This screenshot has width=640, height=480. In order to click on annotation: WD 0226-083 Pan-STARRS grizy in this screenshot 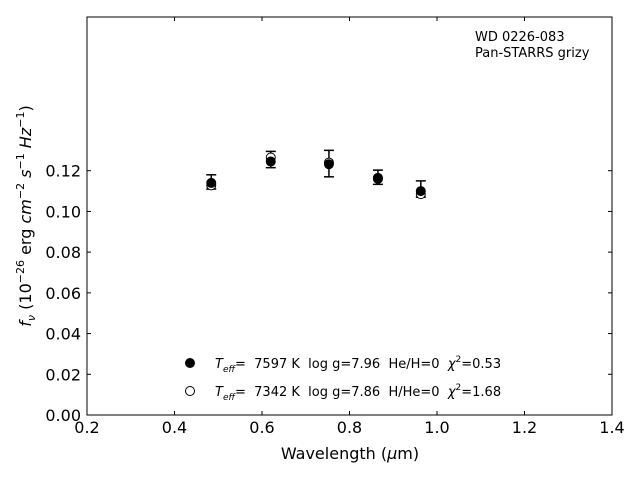, I will do `click(532, 45)`.